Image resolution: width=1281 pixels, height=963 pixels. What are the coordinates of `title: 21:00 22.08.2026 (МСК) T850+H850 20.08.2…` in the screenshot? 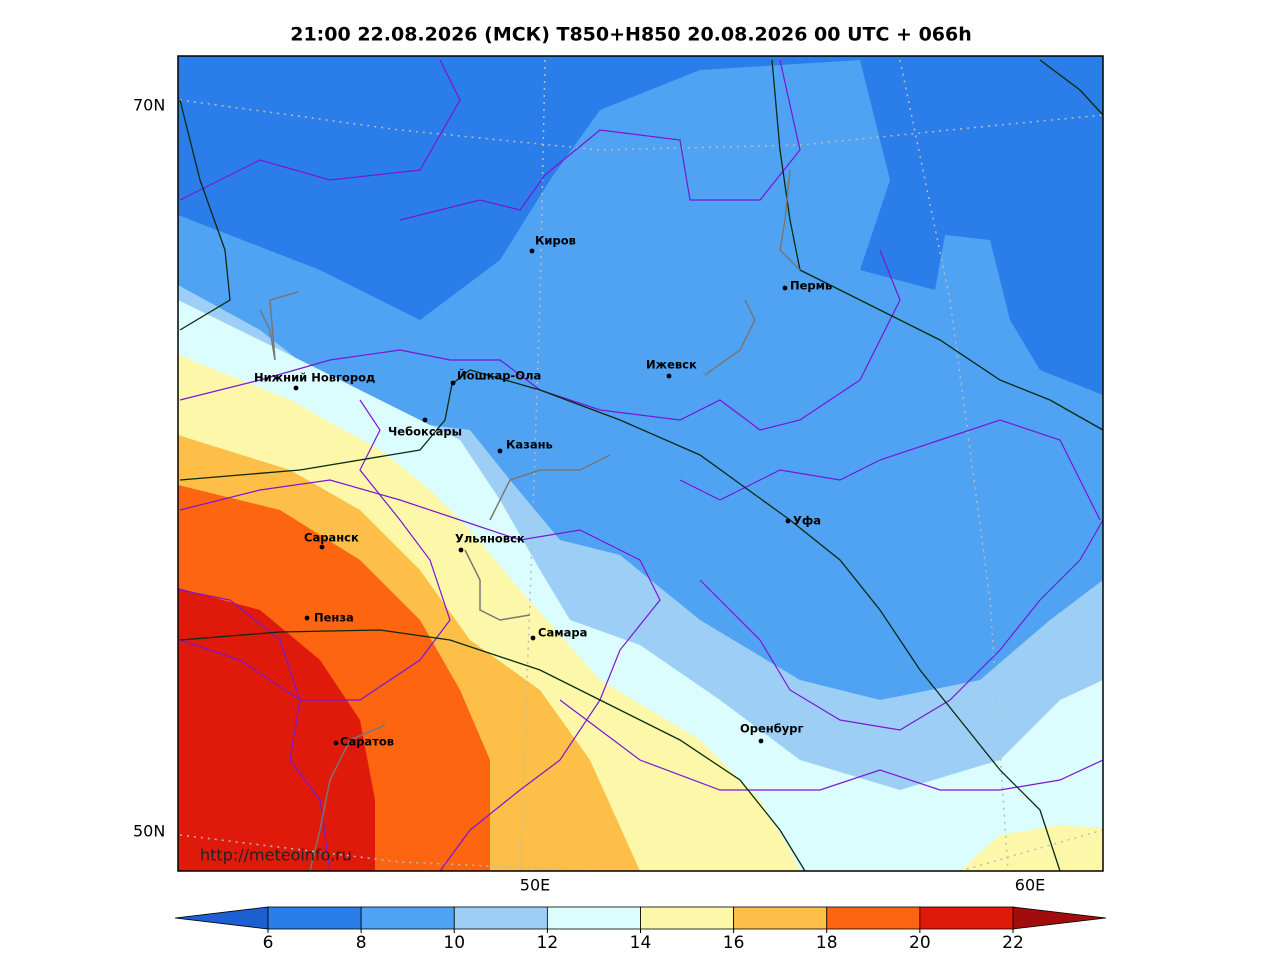 It's located at (631, 35).